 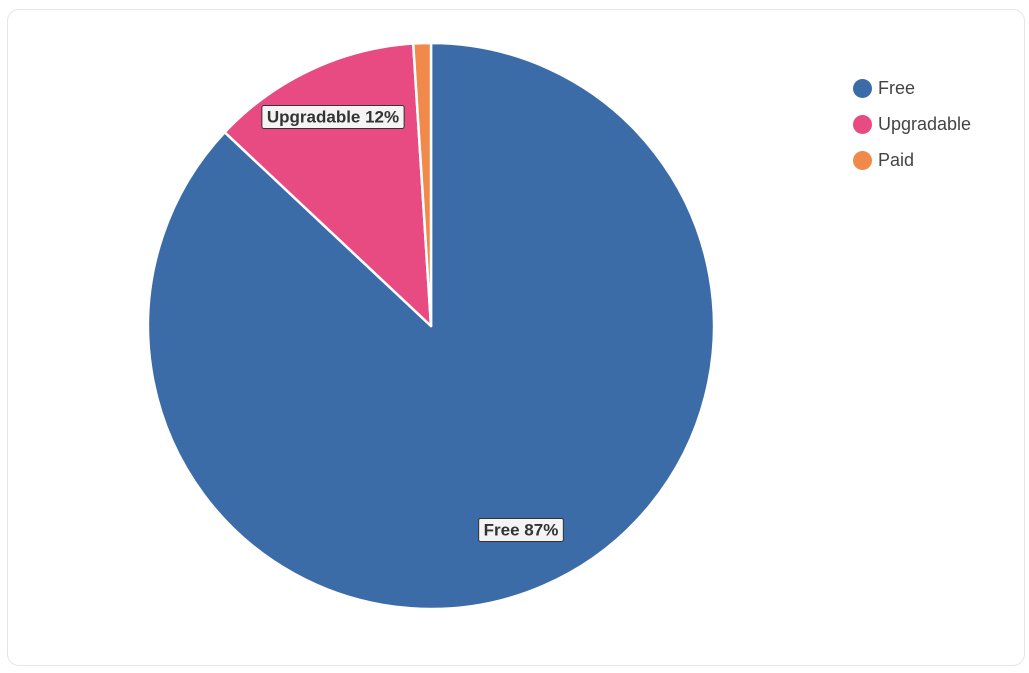 I want to click on legend-label-upgradable: Upgradable, so click(x=925, y=123).